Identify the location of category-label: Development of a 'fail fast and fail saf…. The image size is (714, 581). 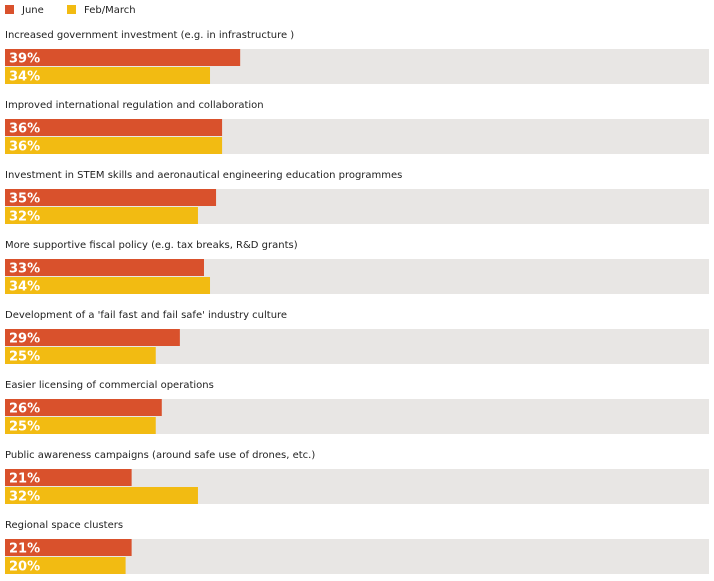
(146, 315).